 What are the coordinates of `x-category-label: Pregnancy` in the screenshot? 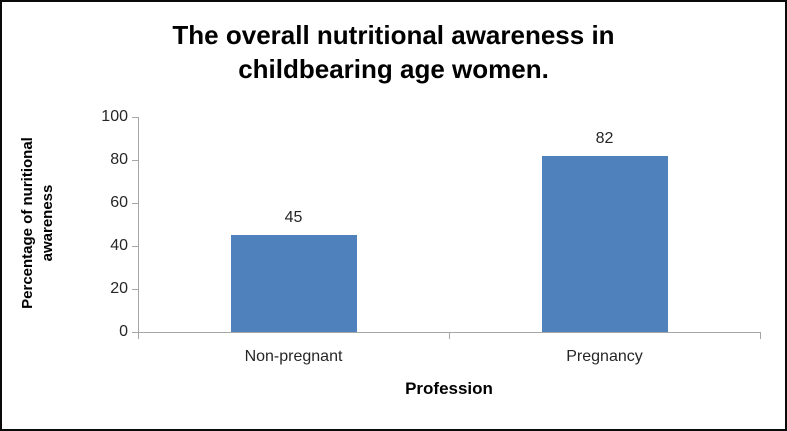 It's located at (604, 356).